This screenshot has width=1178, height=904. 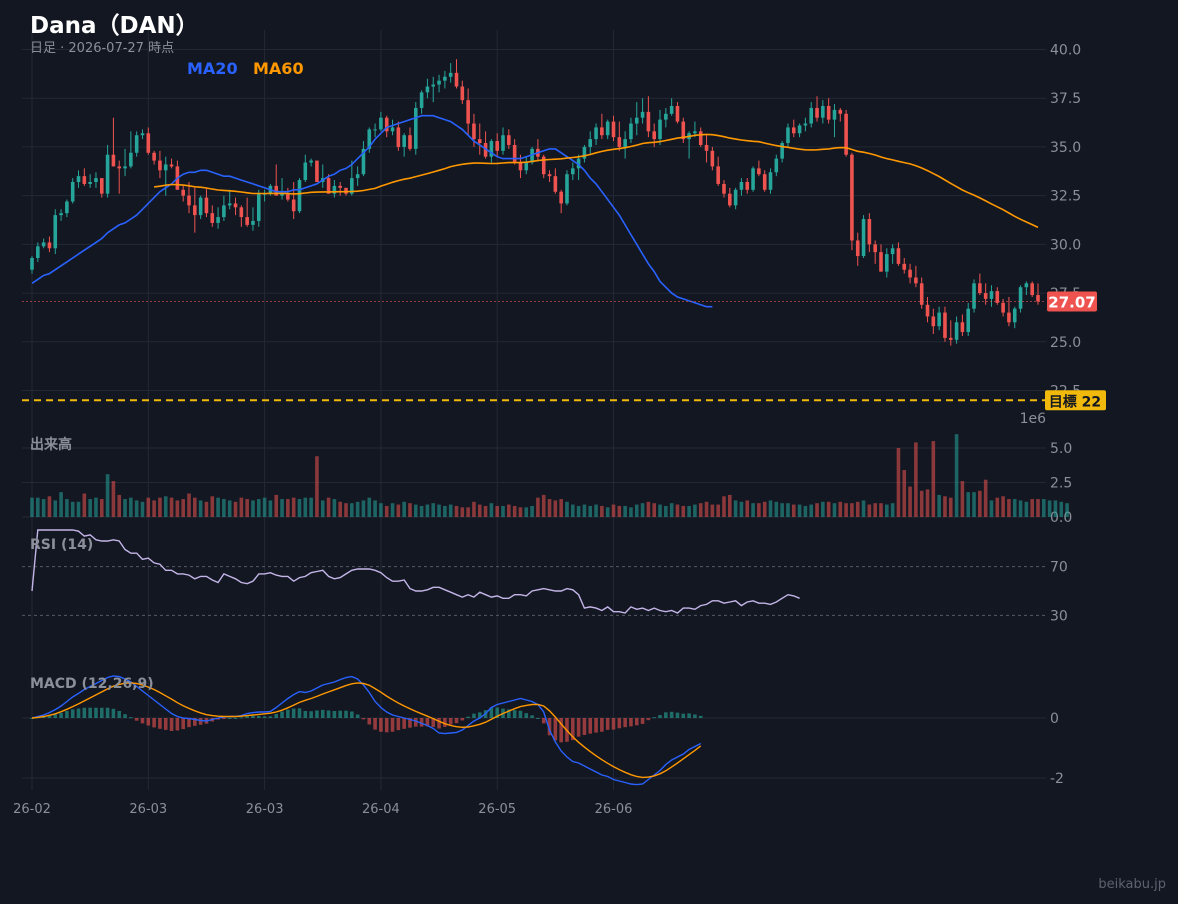 I want to click on chart-title: Dana（DAN）, so click(x=114, y=26).